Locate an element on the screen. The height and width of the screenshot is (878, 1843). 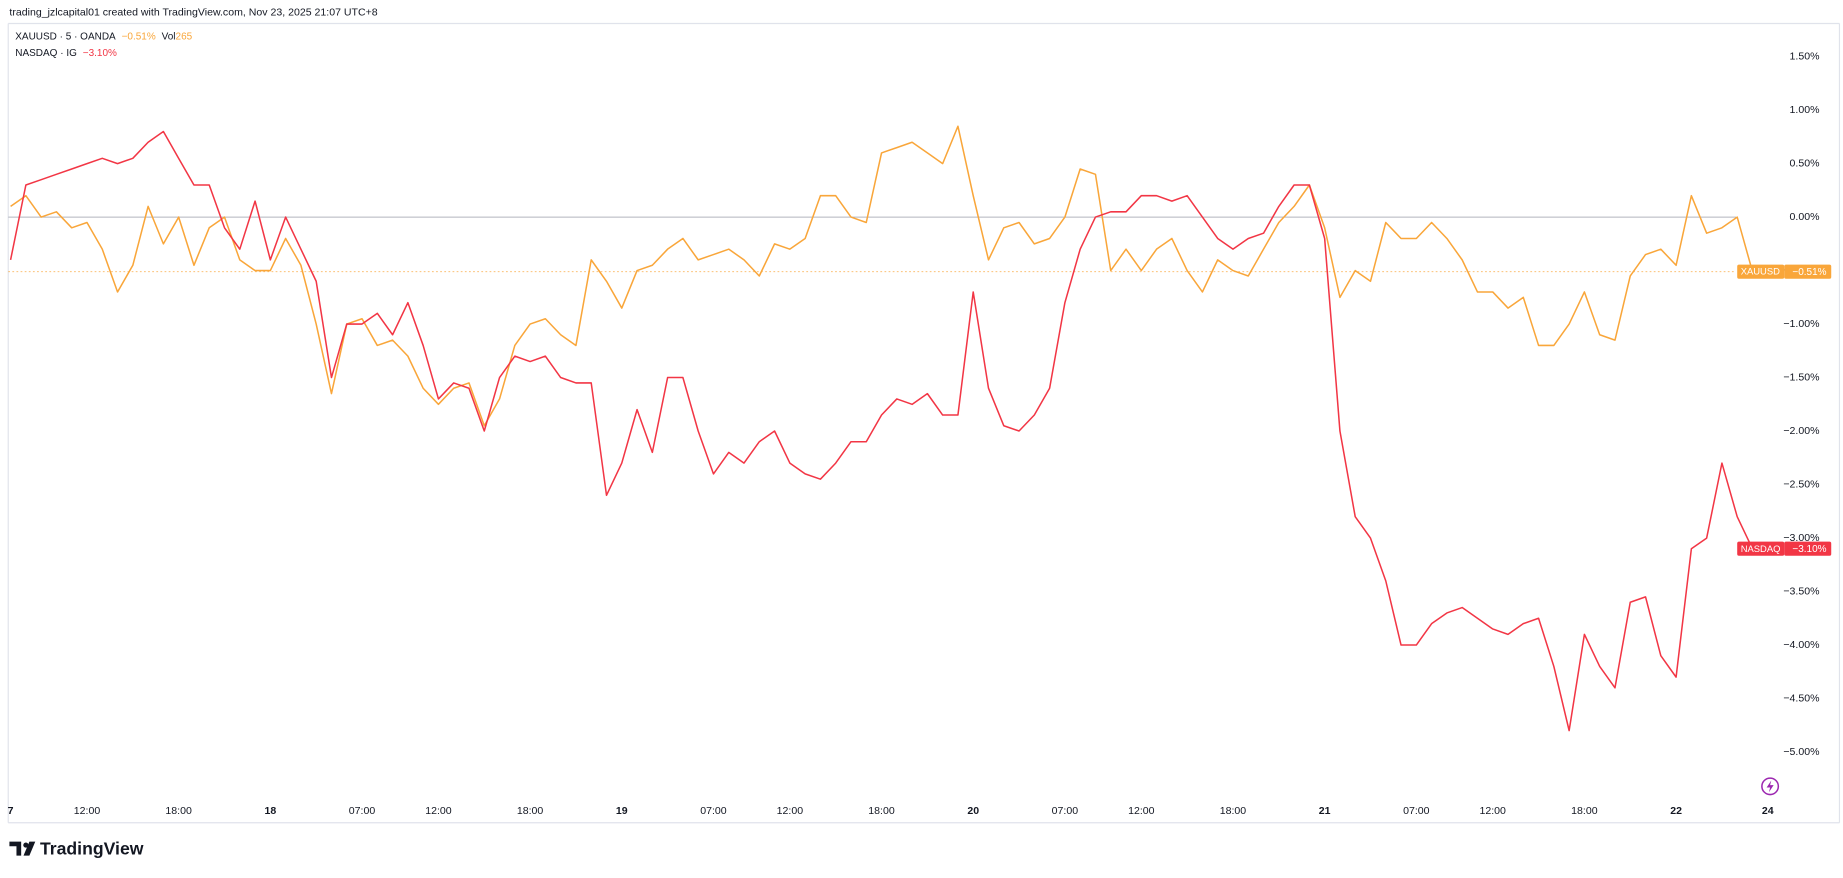
legend-entry: XAUUSD · 5 · OANDA −0.51% Vol265 is located at coordinates (103, 36).